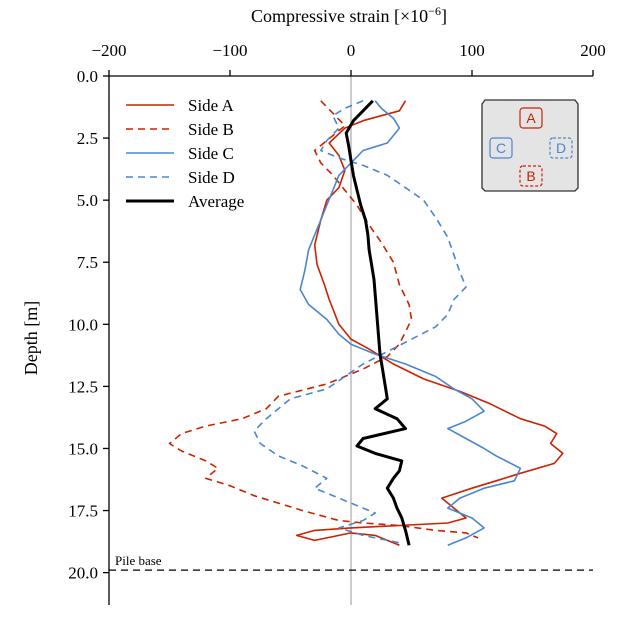 The image size is (621, 617). Describe the element at coordinates (351, 50) in the screenshot. I see `x-tick-label: 0` at that location.